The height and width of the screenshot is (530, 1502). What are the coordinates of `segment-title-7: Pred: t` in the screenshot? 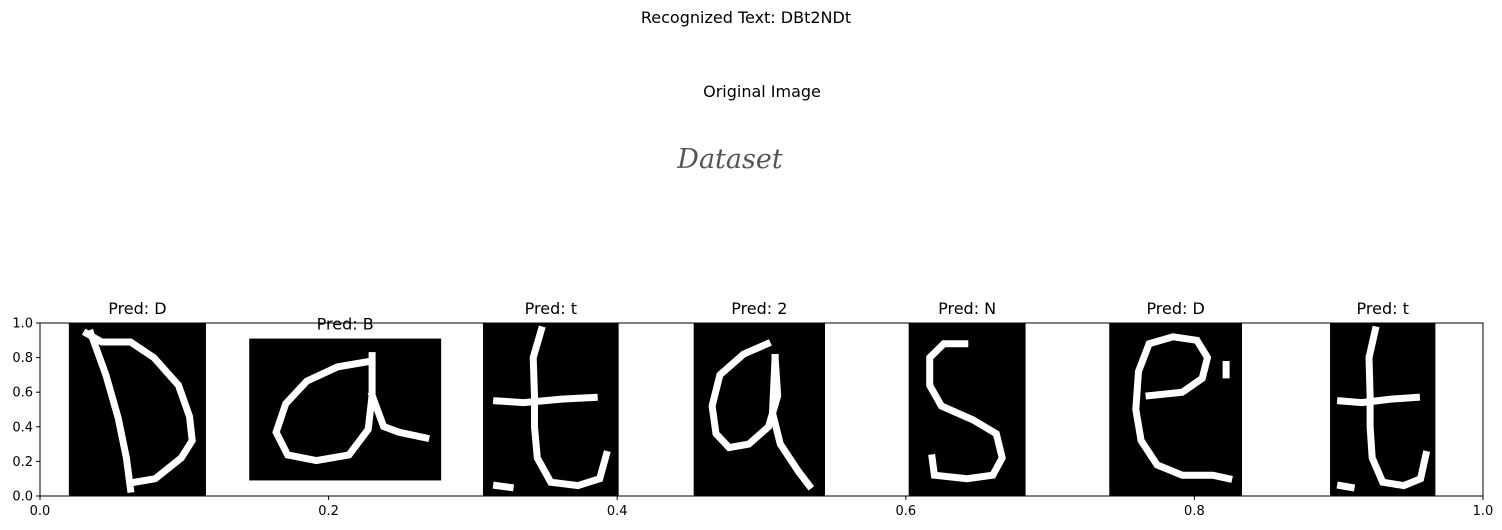 It's located at (1383, 308).